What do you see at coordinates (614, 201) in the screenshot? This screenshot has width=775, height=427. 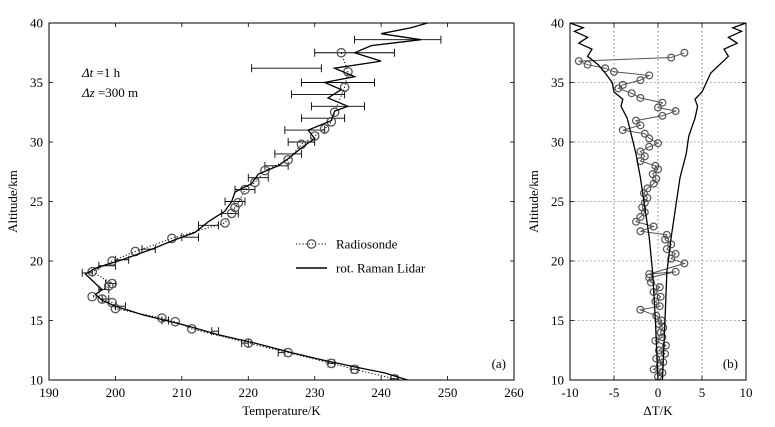 I see `series-solid-envelope-left-line` at bounding box center [614, 201].